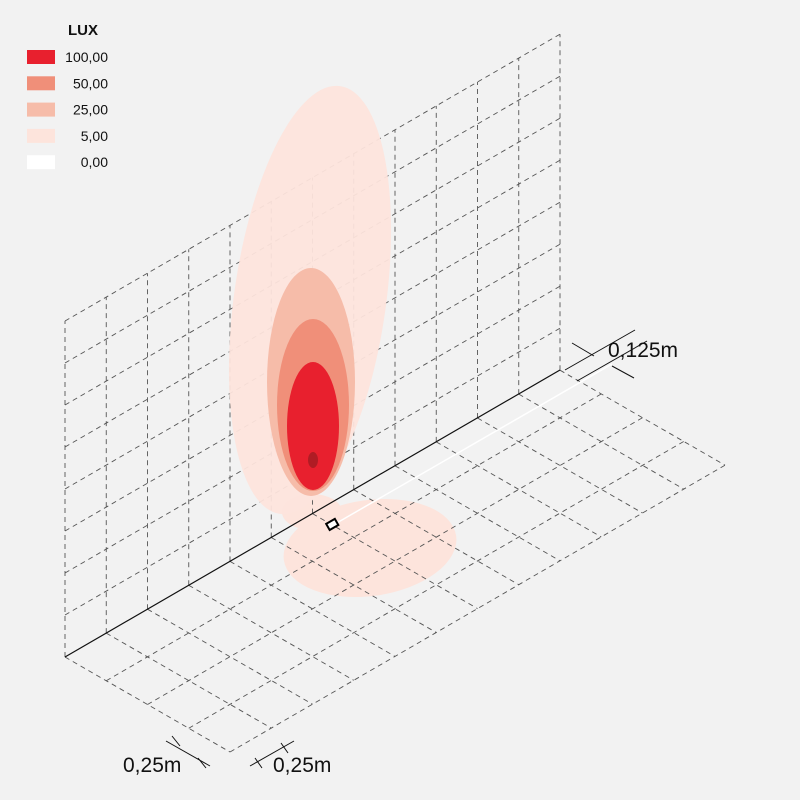  What do you see at coordinates (90, 83) in the screenshot?
I see `legend-label: 50,00` at bounding box center [90, 83].